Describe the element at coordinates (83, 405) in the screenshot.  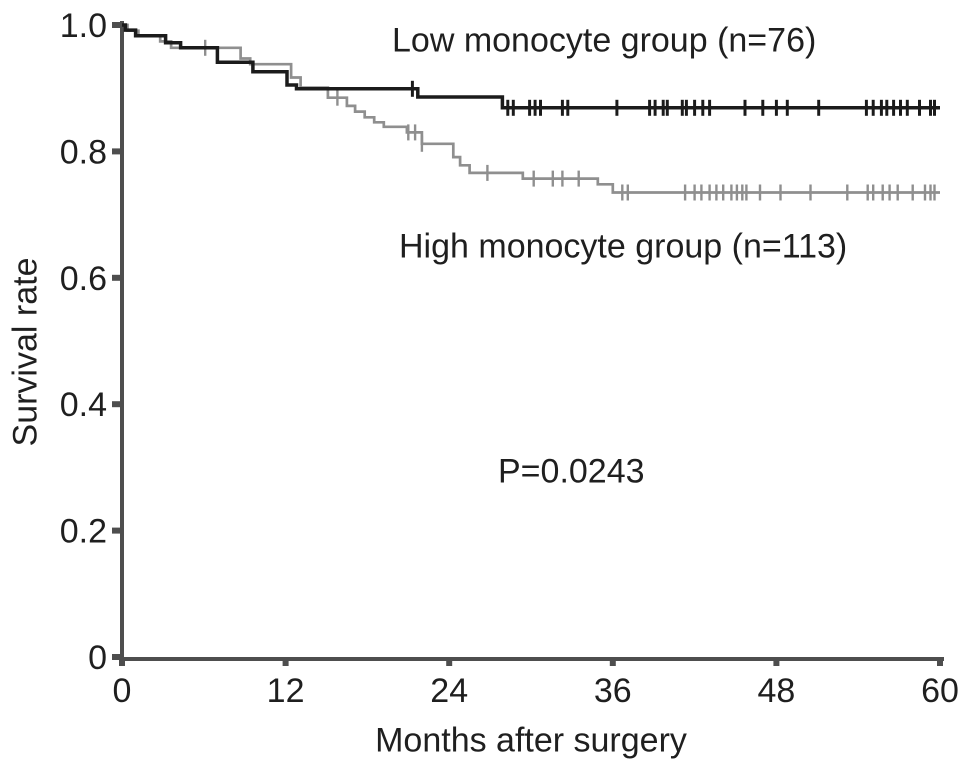
I see `y-tick-label: 0.4` at that location.